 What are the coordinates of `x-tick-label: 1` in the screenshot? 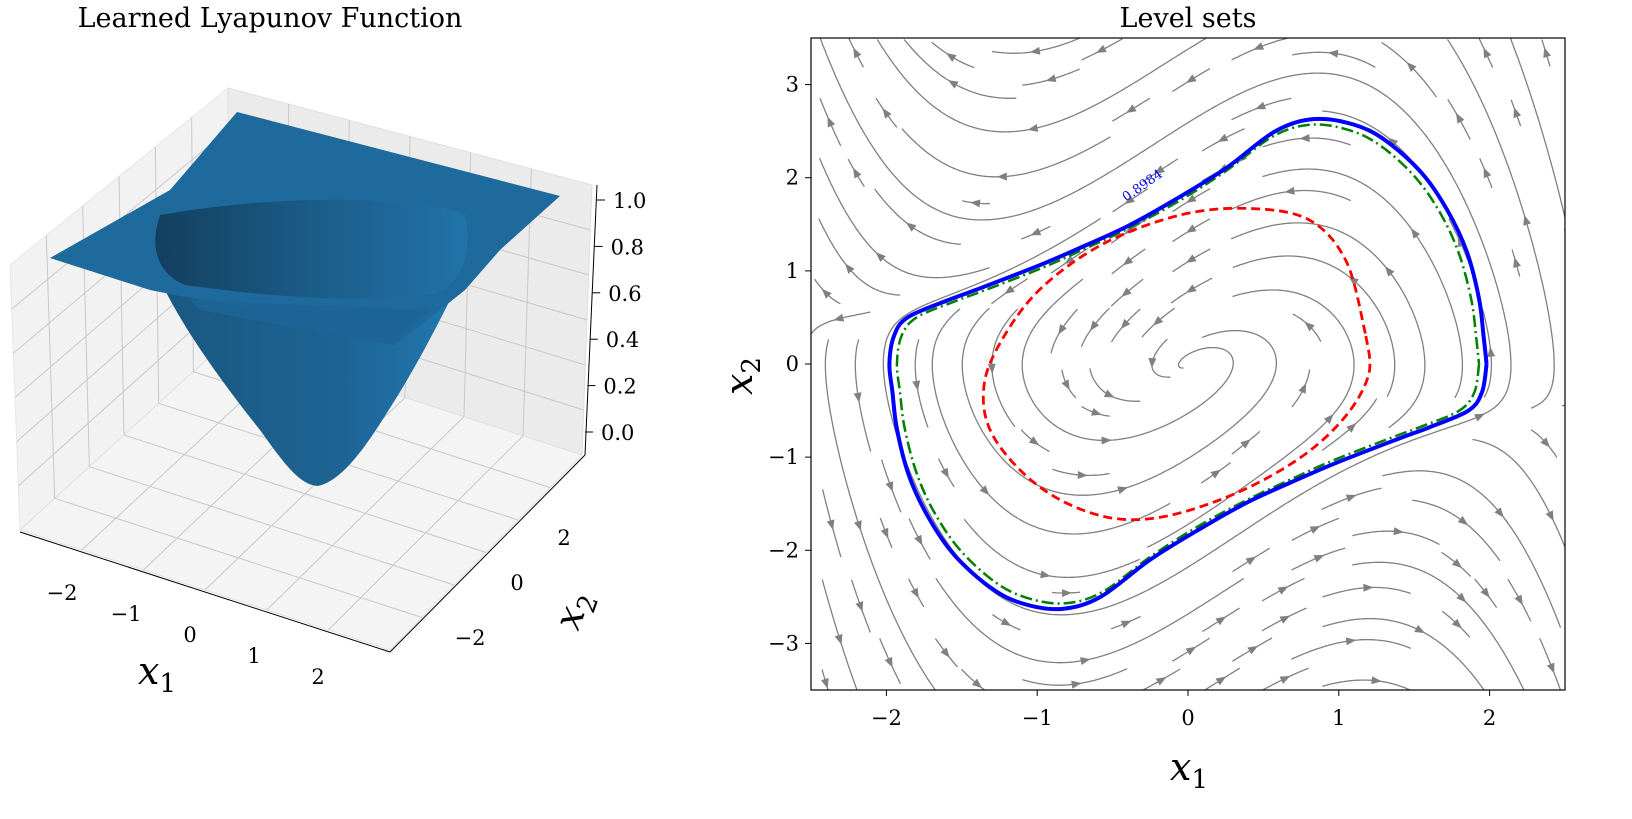 It's located at (1338, 718).